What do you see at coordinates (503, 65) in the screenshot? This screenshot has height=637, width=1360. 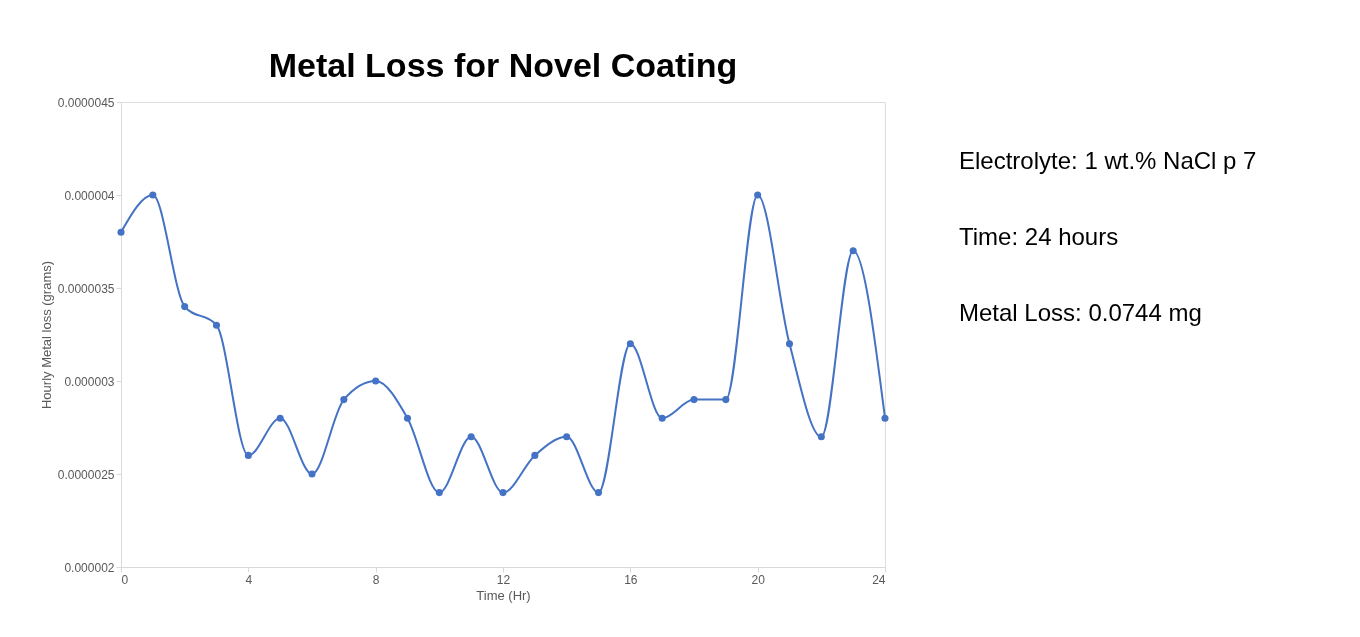 I see `chart-title: Metal Loss for Novel Coating` at bounding box center [503, 65].